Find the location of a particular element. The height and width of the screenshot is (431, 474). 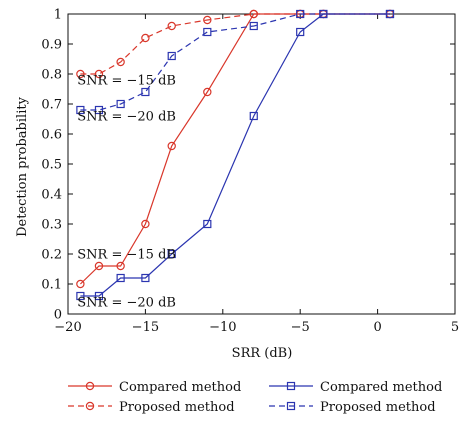

y-tick-label: 0.3 is located at coordinates (51, 225).